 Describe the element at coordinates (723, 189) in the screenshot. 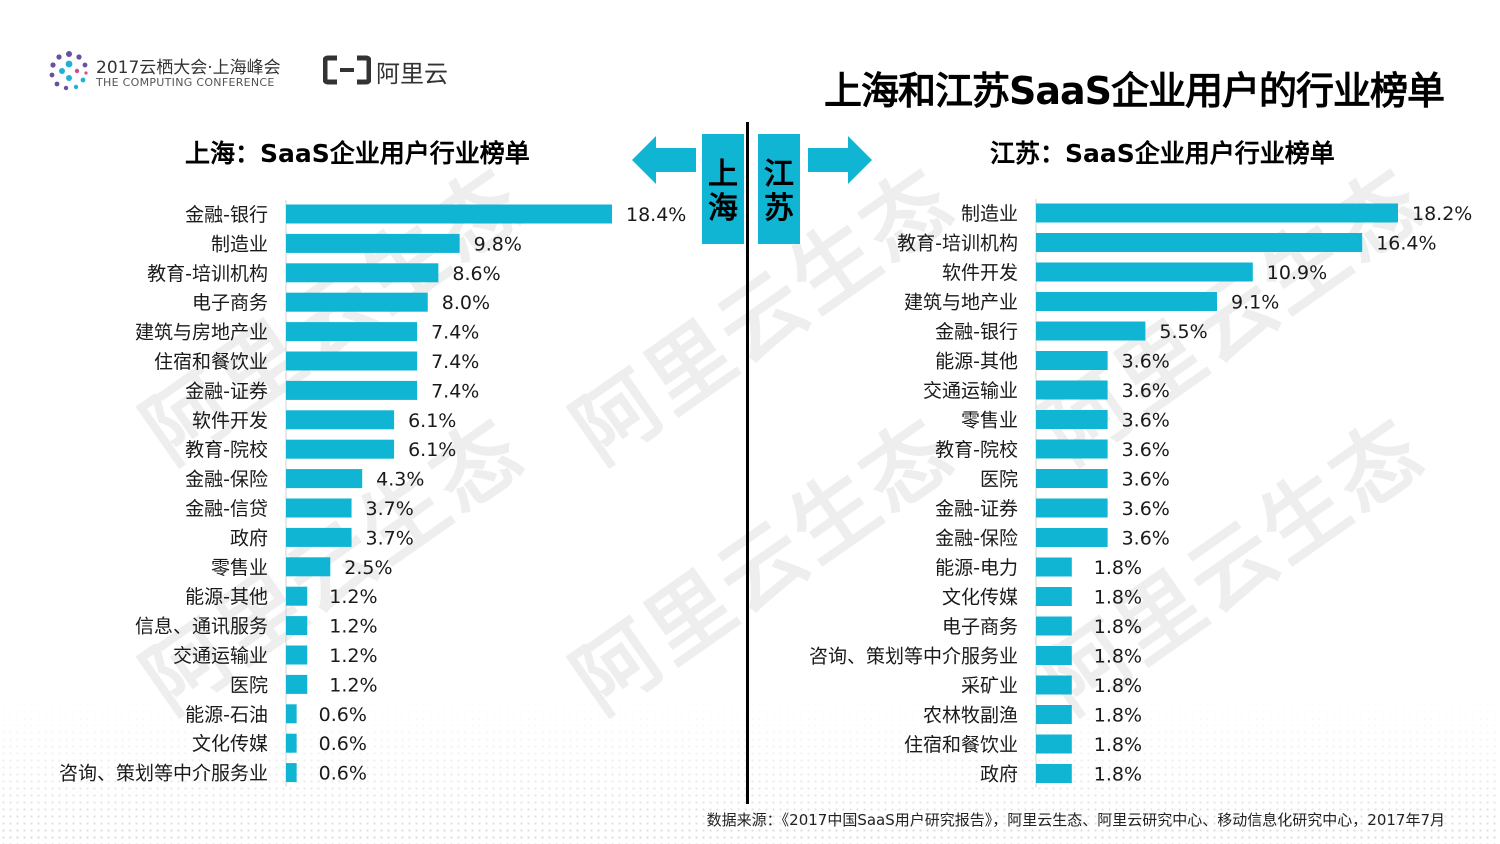

I see `region-label-shanghai: 上海` at that location.